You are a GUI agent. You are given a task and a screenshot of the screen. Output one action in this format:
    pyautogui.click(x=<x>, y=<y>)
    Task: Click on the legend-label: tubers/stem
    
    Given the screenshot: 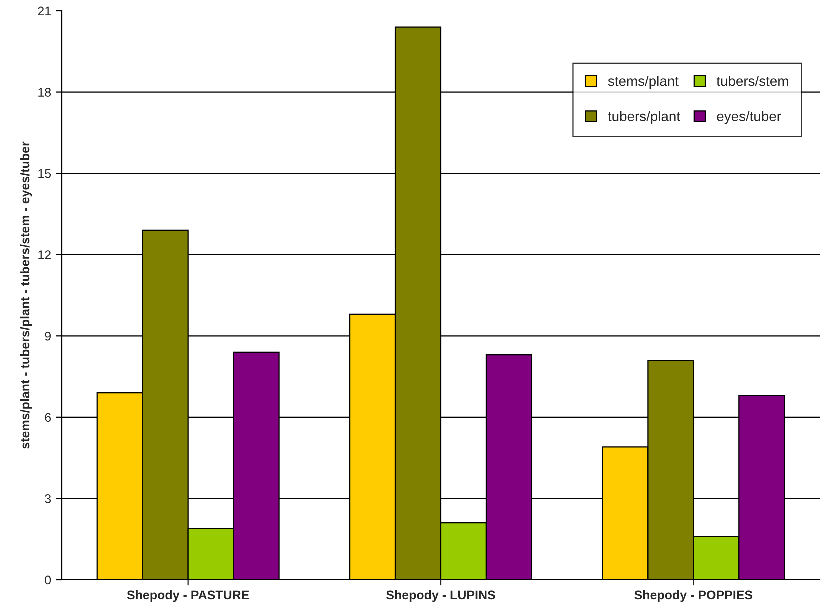 What is the action you would take?
    pyautogui.click(x=752, y=81)
    